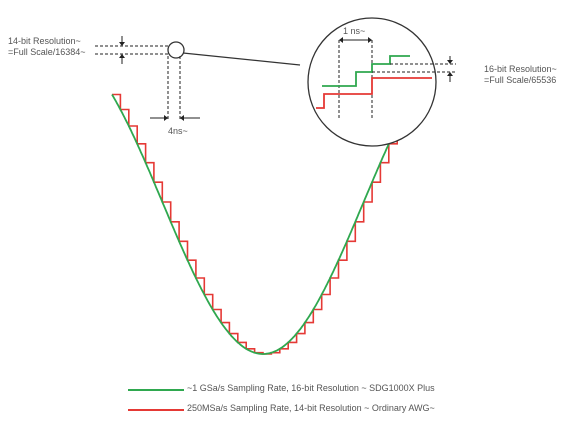 Image resolution: width=582 pixels, height=433 pixels. Describe the element at coordinates (178, 131) in the screenshot. I see `time-step-label: 4ns~` at that location.